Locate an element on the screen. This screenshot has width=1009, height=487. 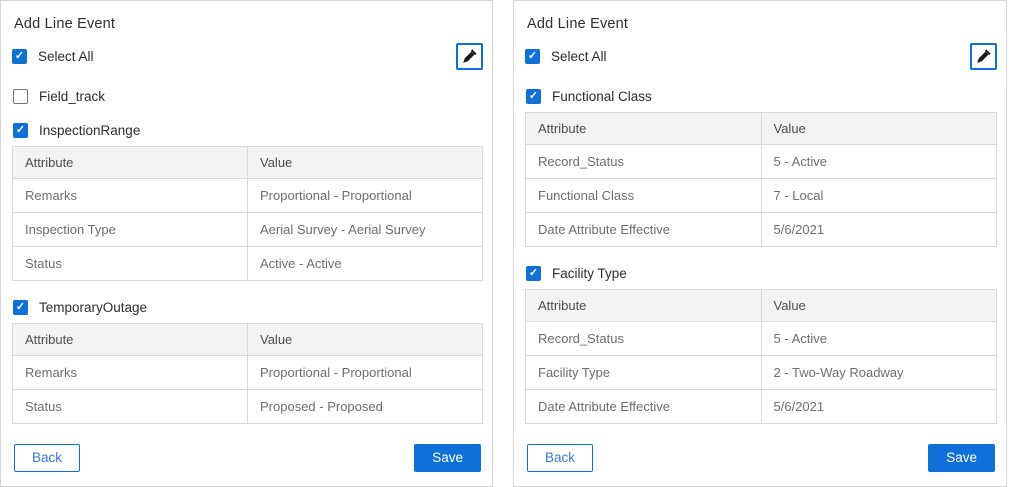
inspectionrange-label: InspectionRange is located at coordinates (90, 130).